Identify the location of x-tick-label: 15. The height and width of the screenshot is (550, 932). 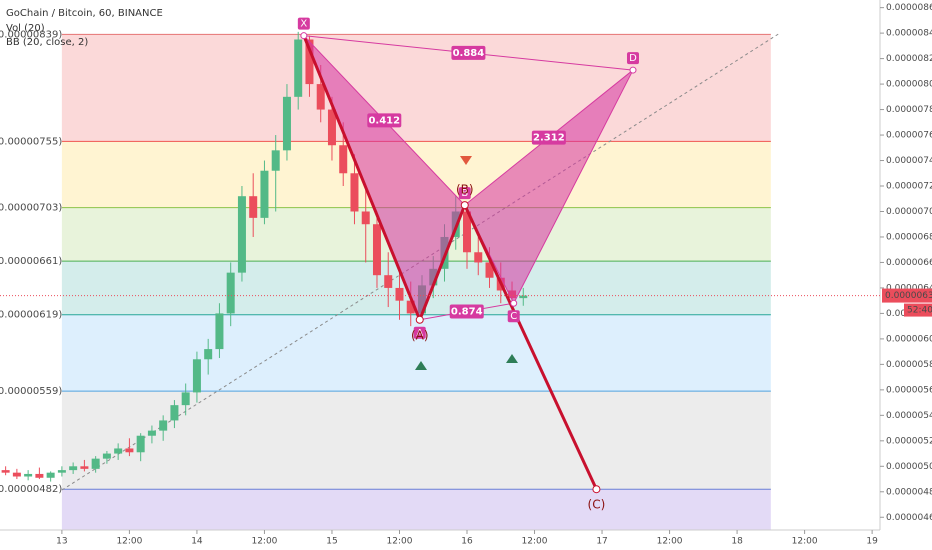
(331, 542).